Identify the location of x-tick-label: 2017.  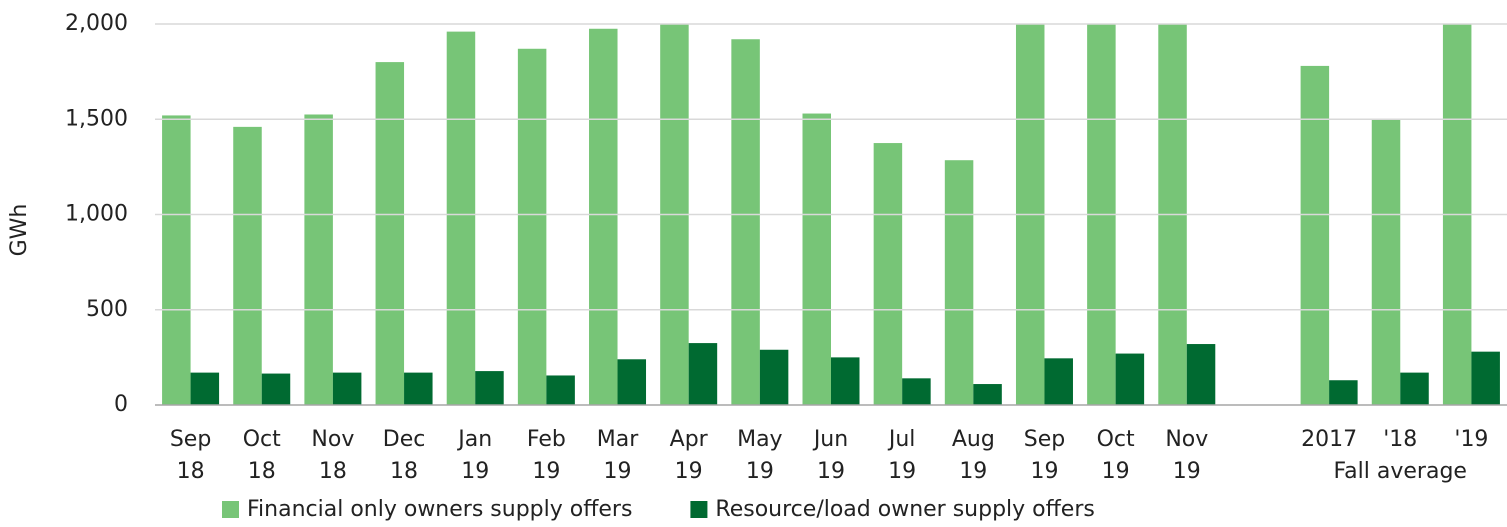
(1329, 439).